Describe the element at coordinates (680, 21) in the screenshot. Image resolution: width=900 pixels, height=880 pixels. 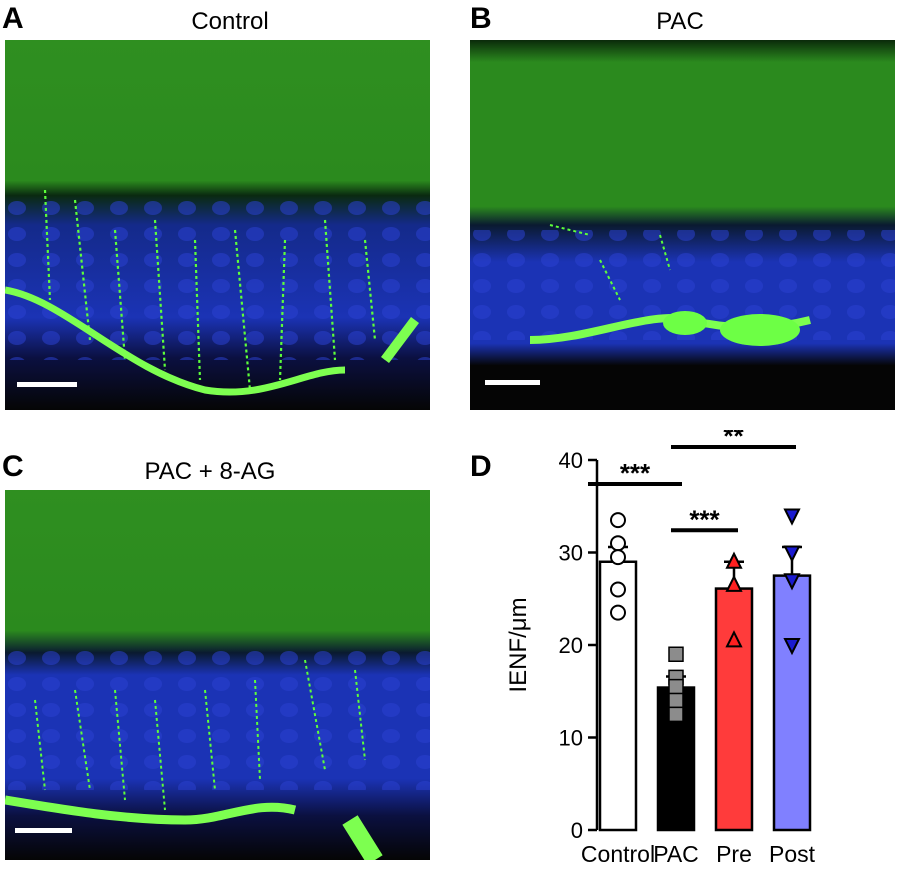
I see `panel-title-b: PAC` at that location.